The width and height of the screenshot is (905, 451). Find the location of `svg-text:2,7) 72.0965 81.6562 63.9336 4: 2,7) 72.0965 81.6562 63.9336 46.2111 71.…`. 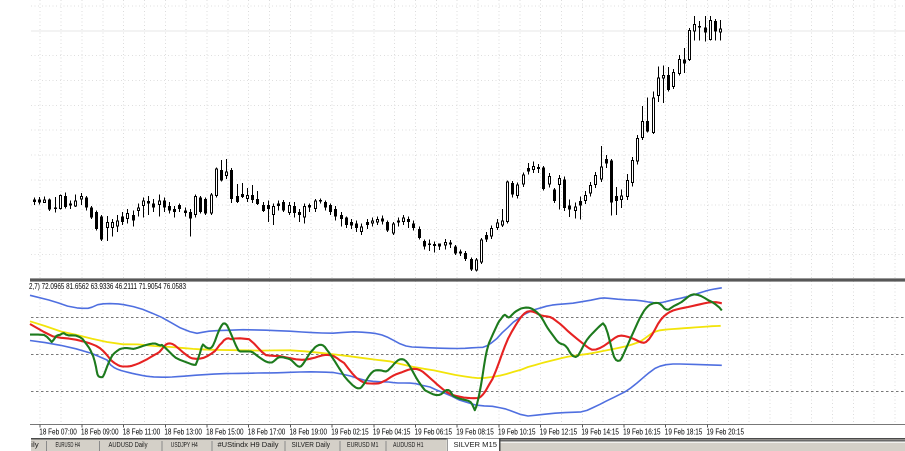

svg-text:2,7) 72.0965 81.6562 63.9336 4: 2,7) 72.0965 81.6562 63.9336 46.2111 71.… is located at coordinates (107, 286).